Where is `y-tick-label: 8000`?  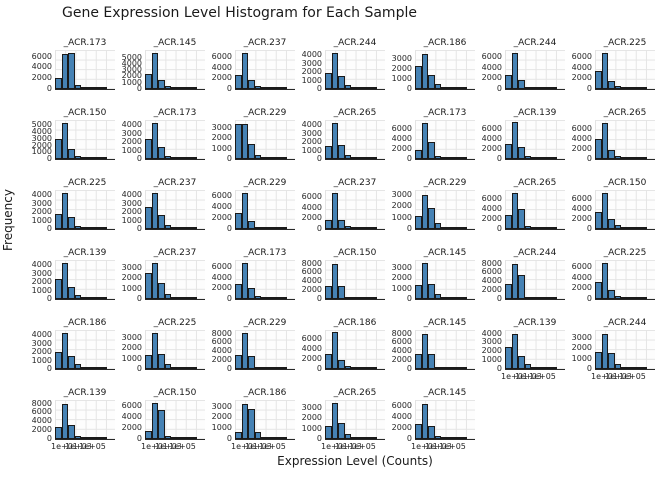 y-tick-label: 8000 is located at coordinates (401, 333).